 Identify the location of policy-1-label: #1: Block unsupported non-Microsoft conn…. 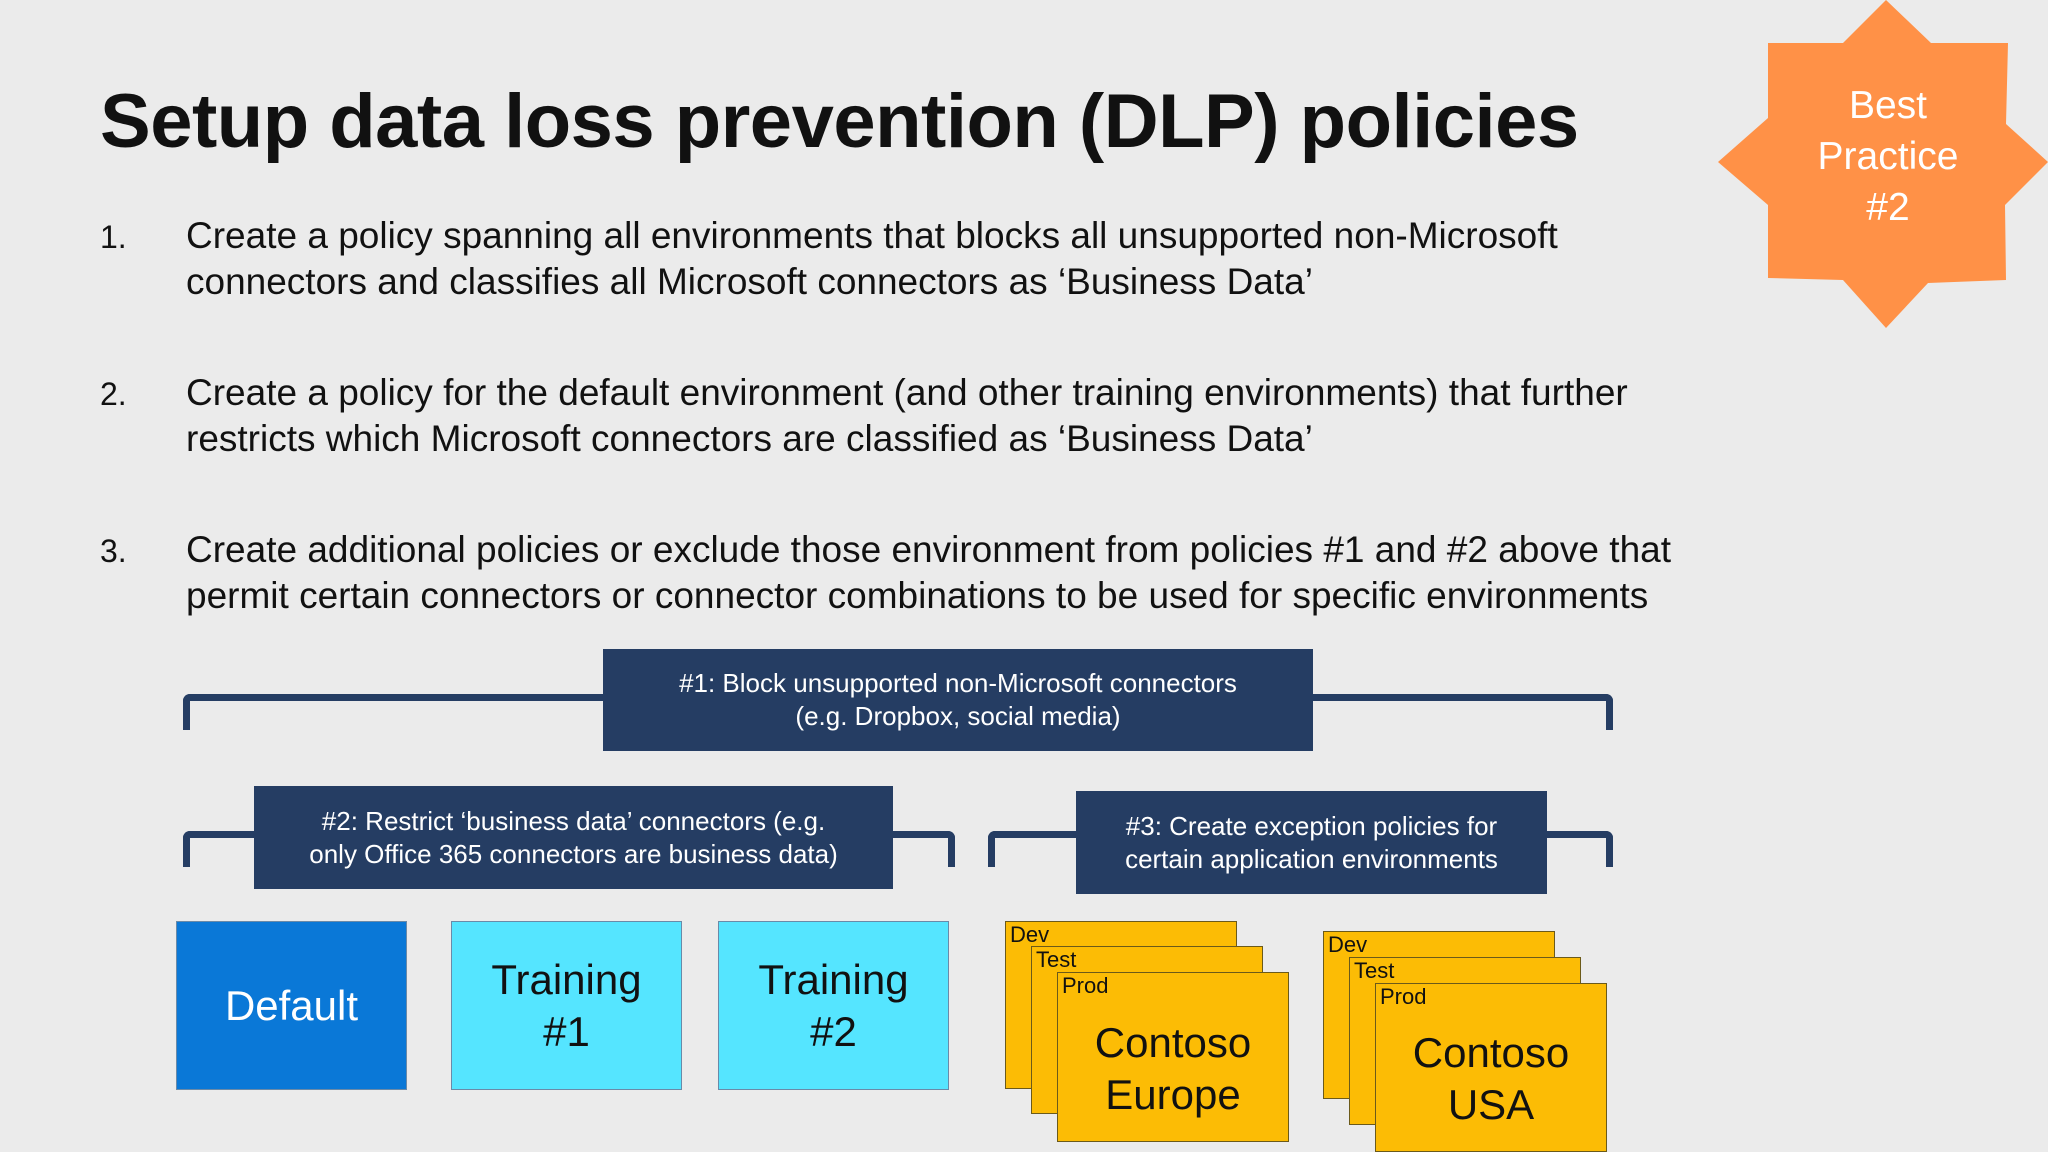
(958, 699).